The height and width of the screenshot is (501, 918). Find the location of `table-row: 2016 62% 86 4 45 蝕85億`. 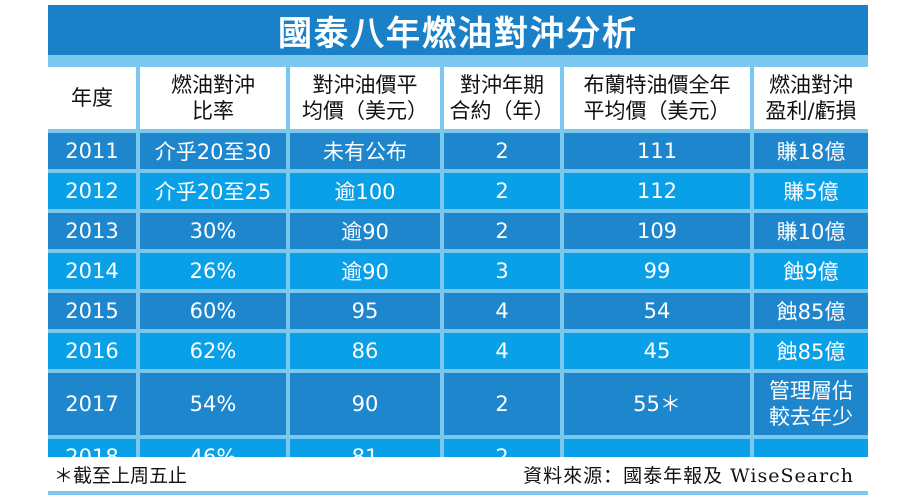

table-row: 2016 62% 86 4 45 蝕85億 is located at coordinates (458, 351).